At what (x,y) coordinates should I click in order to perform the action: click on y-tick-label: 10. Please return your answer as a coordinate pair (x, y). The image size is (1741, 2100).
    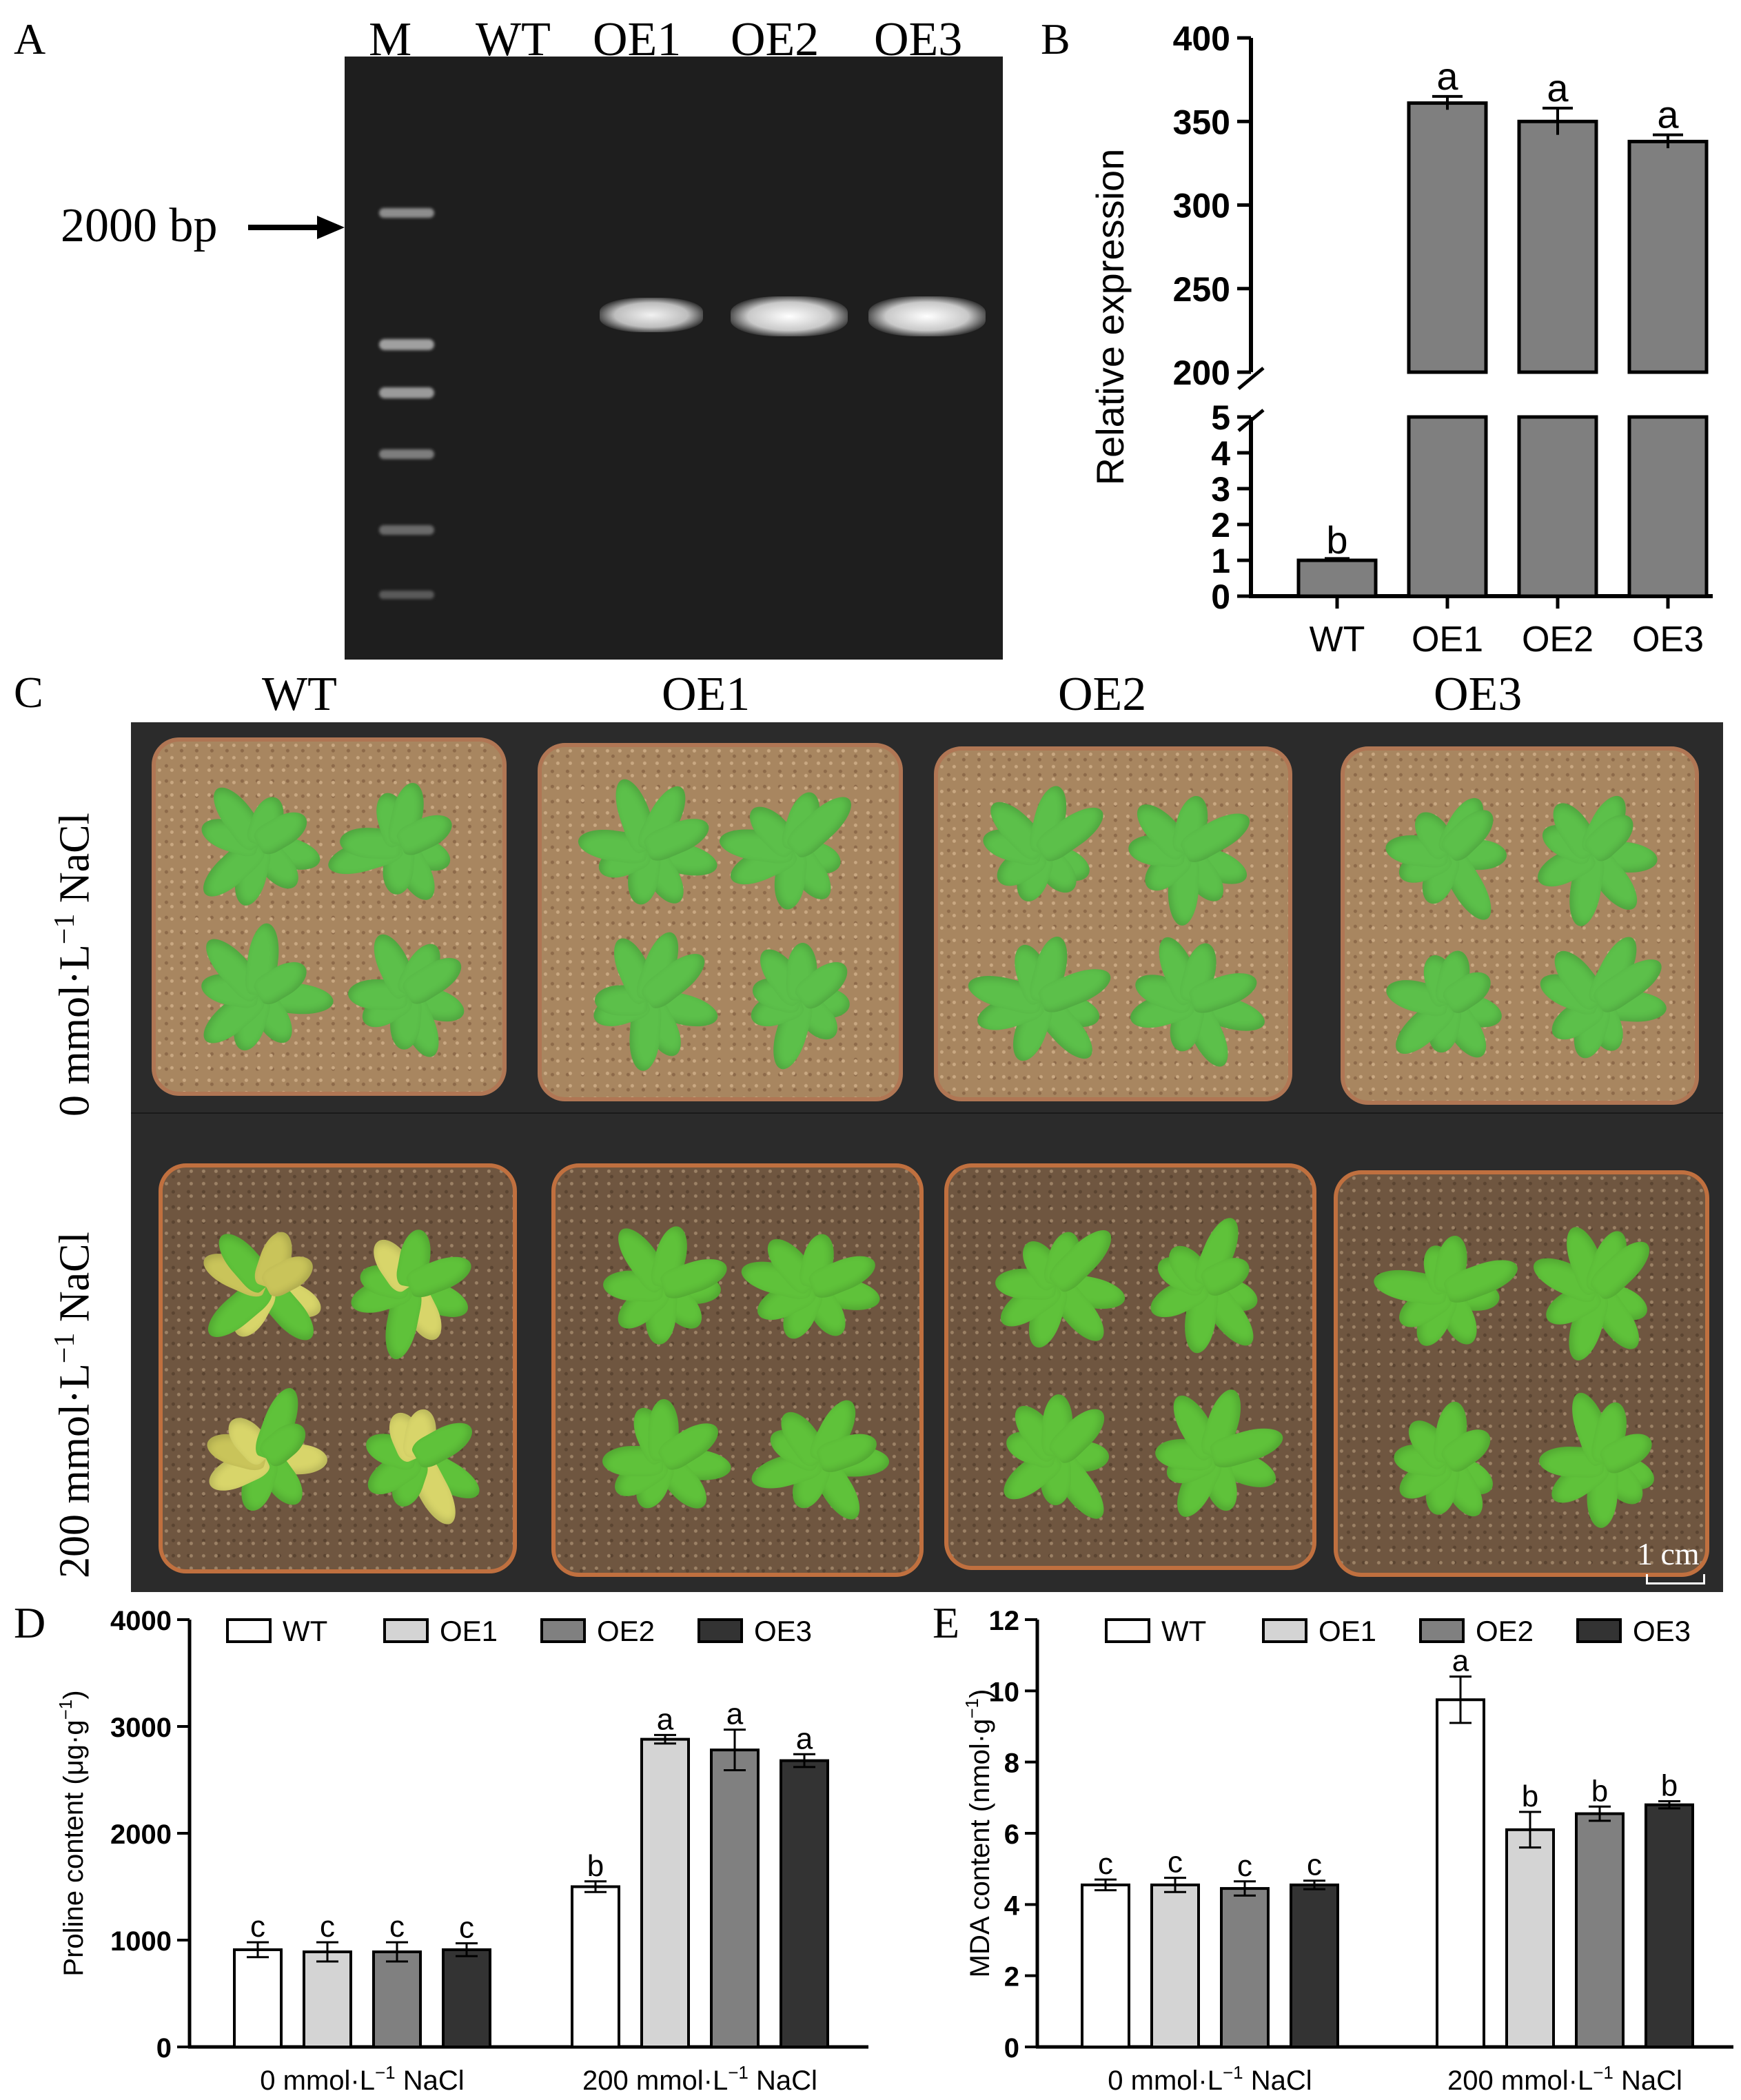
    Looking at the image, I should click on (1005, 1692).